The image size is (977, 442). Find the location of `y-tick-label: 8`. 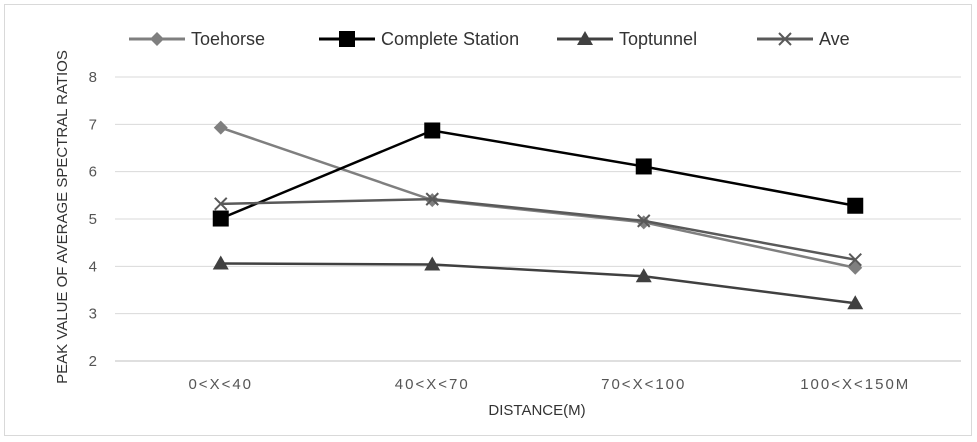

y-tick-label: 8 is located at coordinates (93, 77).